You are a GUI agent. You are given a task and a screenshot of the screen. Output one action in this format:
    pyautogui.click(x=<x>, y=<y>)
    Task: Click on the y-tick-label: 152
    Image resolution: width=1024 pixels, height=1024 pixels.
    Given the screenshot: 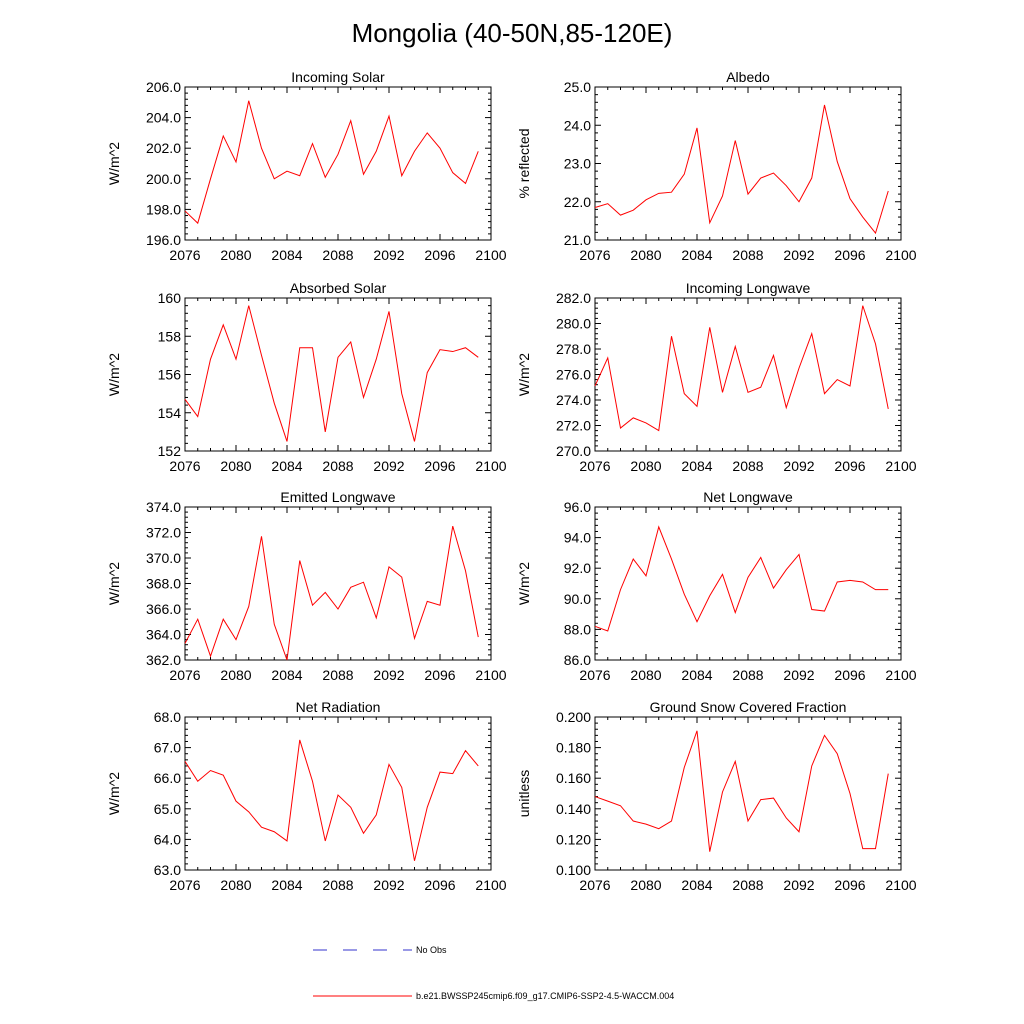 What is the action you would take?
    pyautogui.click(x=170, y=451)
    